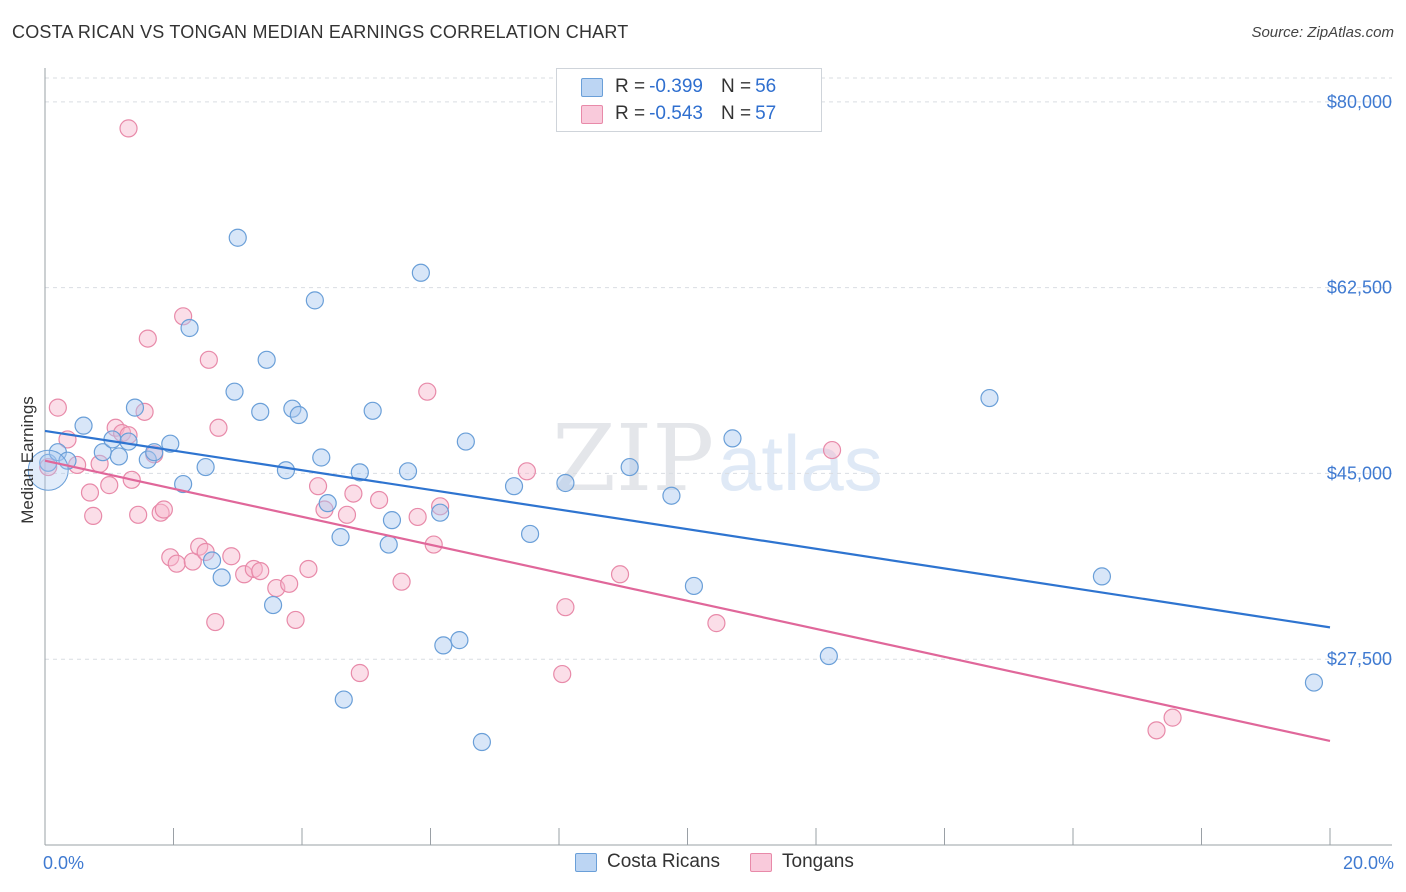 The height and width of the screenshot is (892, 1406). What do you see at coordinates (630, 86) in the screenshot?
I see `legend-r-label: R =` at bounding box center [630, 86].